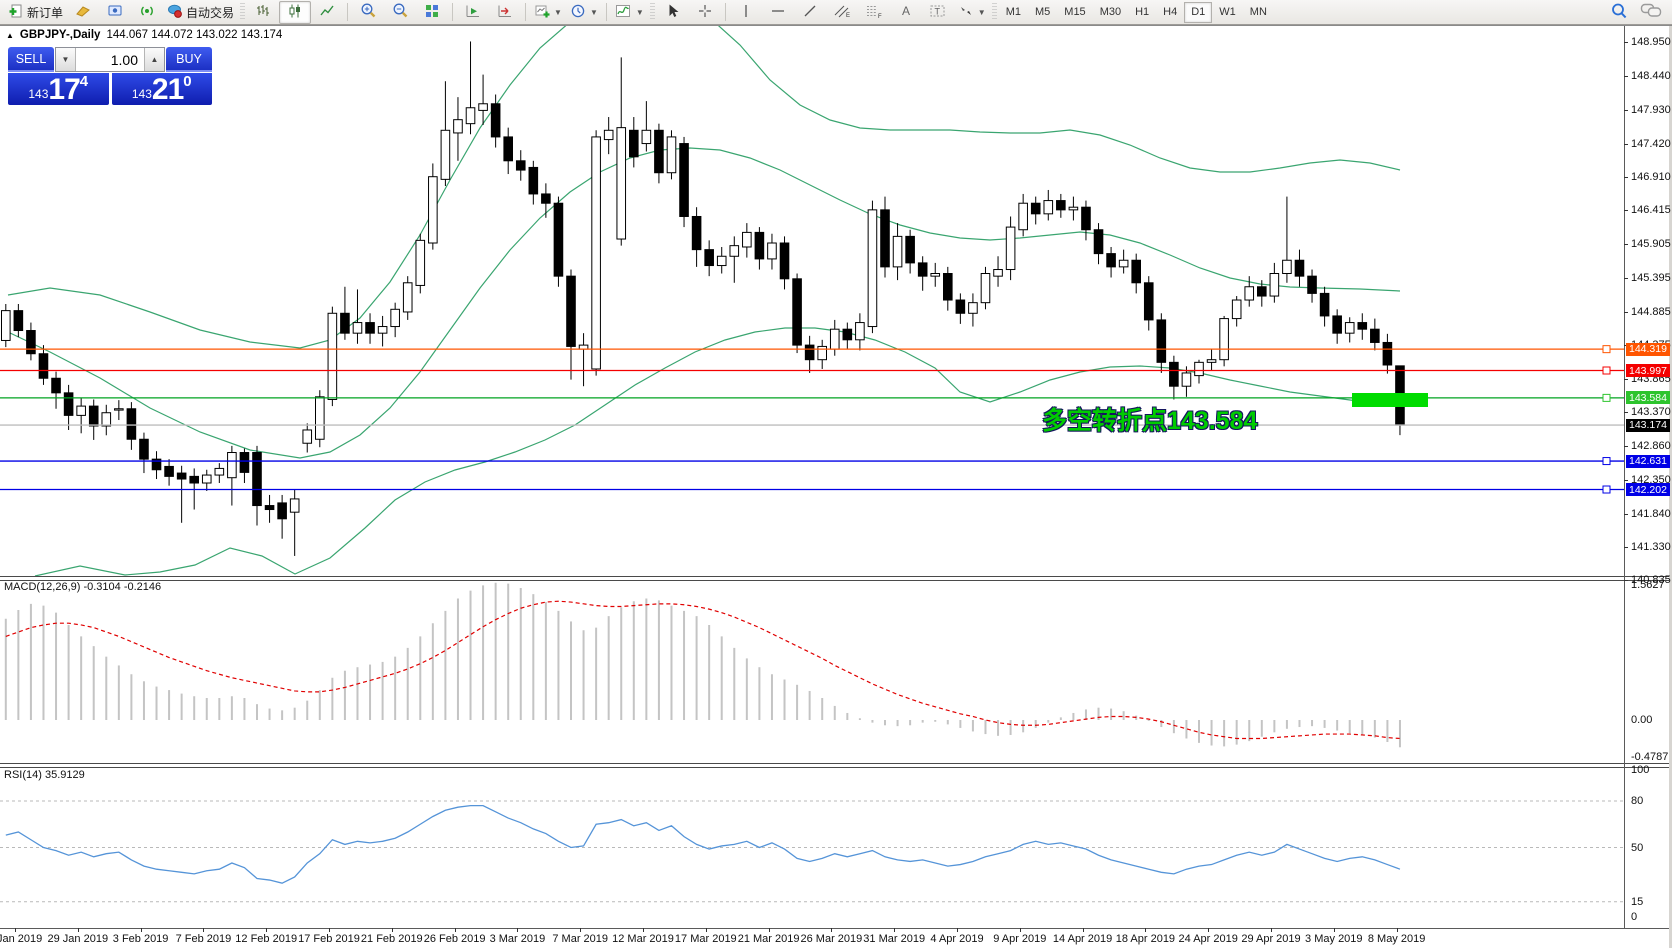 This screenshot has width=1672, height=948. What do you see at coordinates (1170, 12) in the screenshot?
I see `timeframe-h4-button: H4` at bounding box center [1170, 12].